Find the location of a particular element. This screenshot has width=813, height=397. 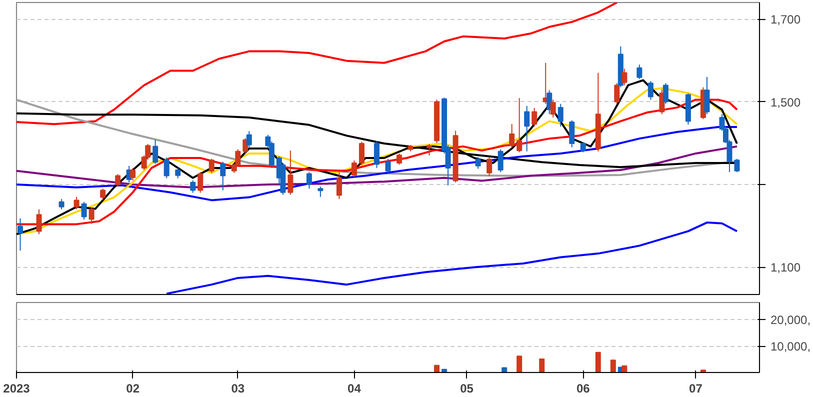

x-tick-label: 07 is located at coordinates (696, 389).